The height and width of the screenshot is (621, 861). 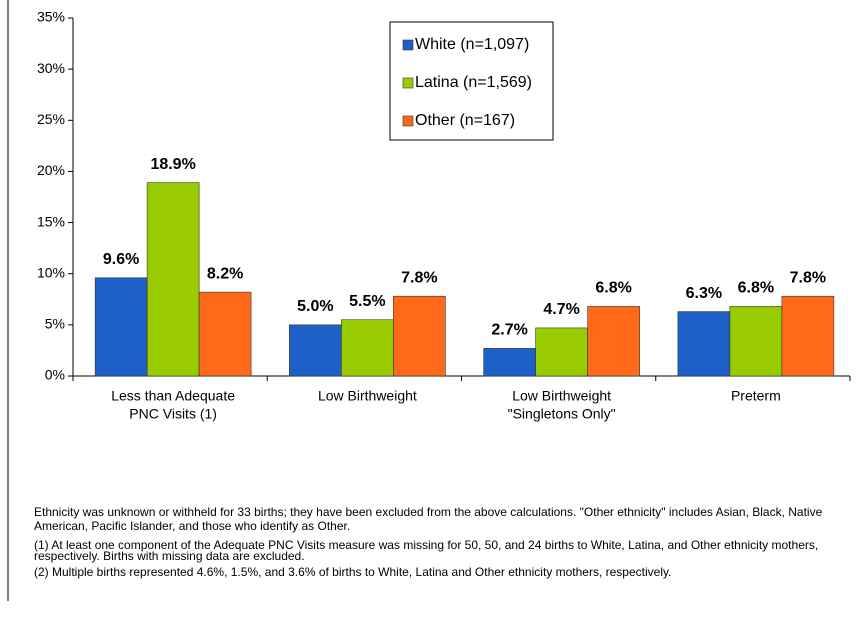 What do you see at coordinates (704, 293) in the screenshot?
I see `data-label: 6.3%` at bounding box center [704, 293].